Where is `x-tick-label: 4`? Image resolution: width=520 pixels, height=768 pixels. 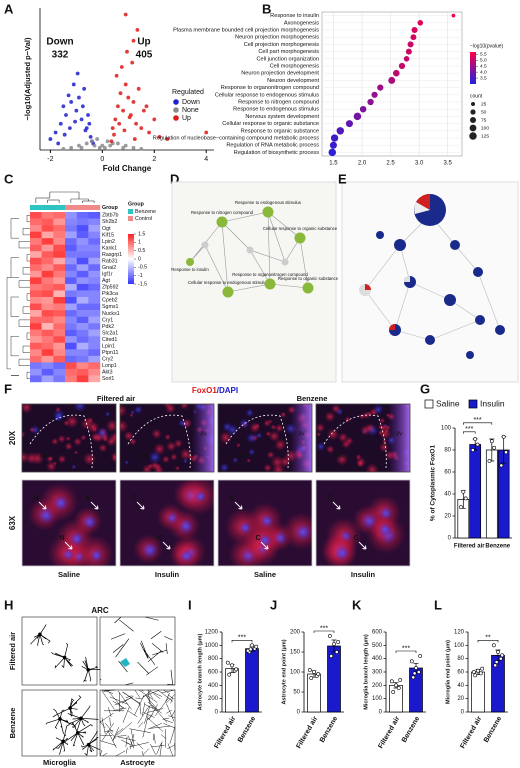 x-tick-label: 4 is located at coordinates (206, 159).